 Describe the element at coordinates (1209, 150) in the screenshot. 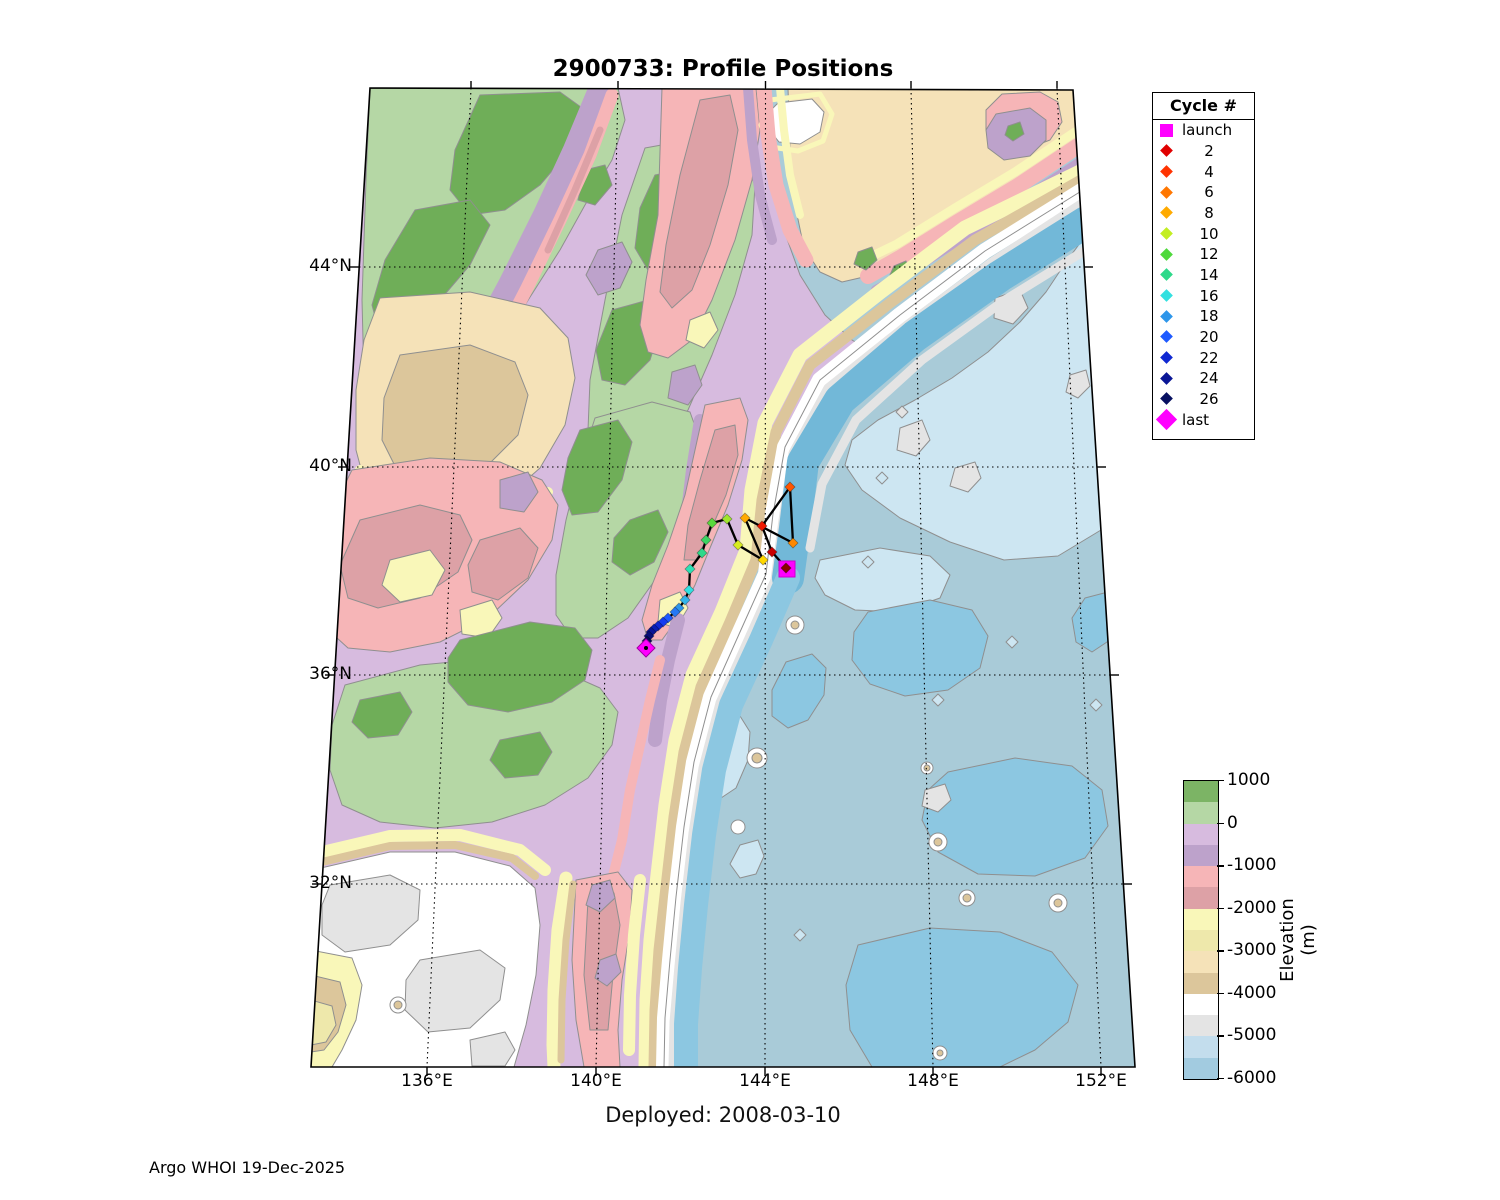

I see `legend-item-label: 2` at that location.